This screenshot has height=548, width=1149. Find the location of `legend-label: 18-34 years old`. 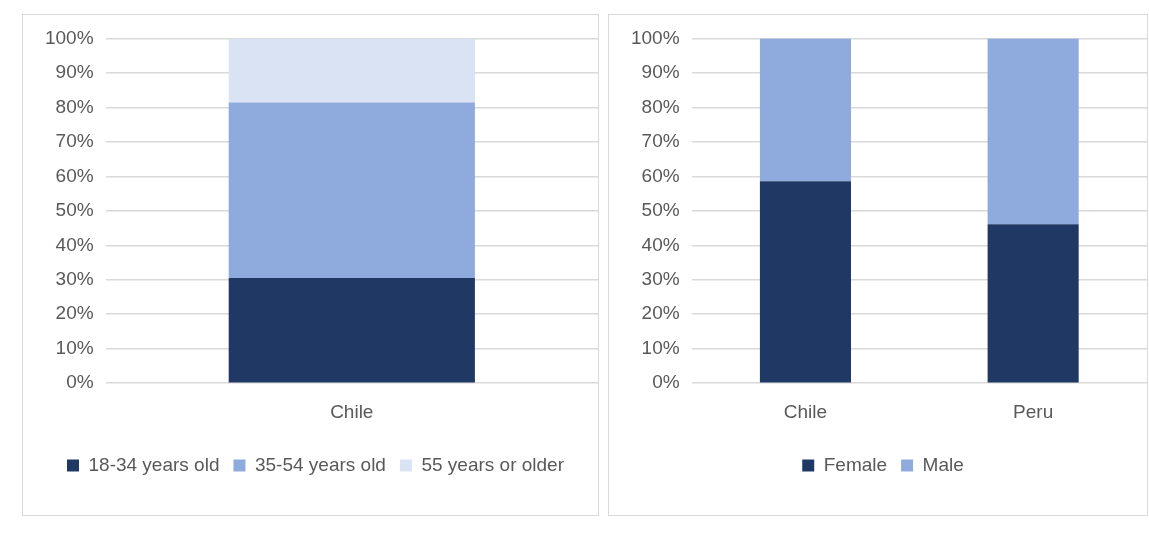

legend-label: 18-34 years old is located at coordinates (154, 464).